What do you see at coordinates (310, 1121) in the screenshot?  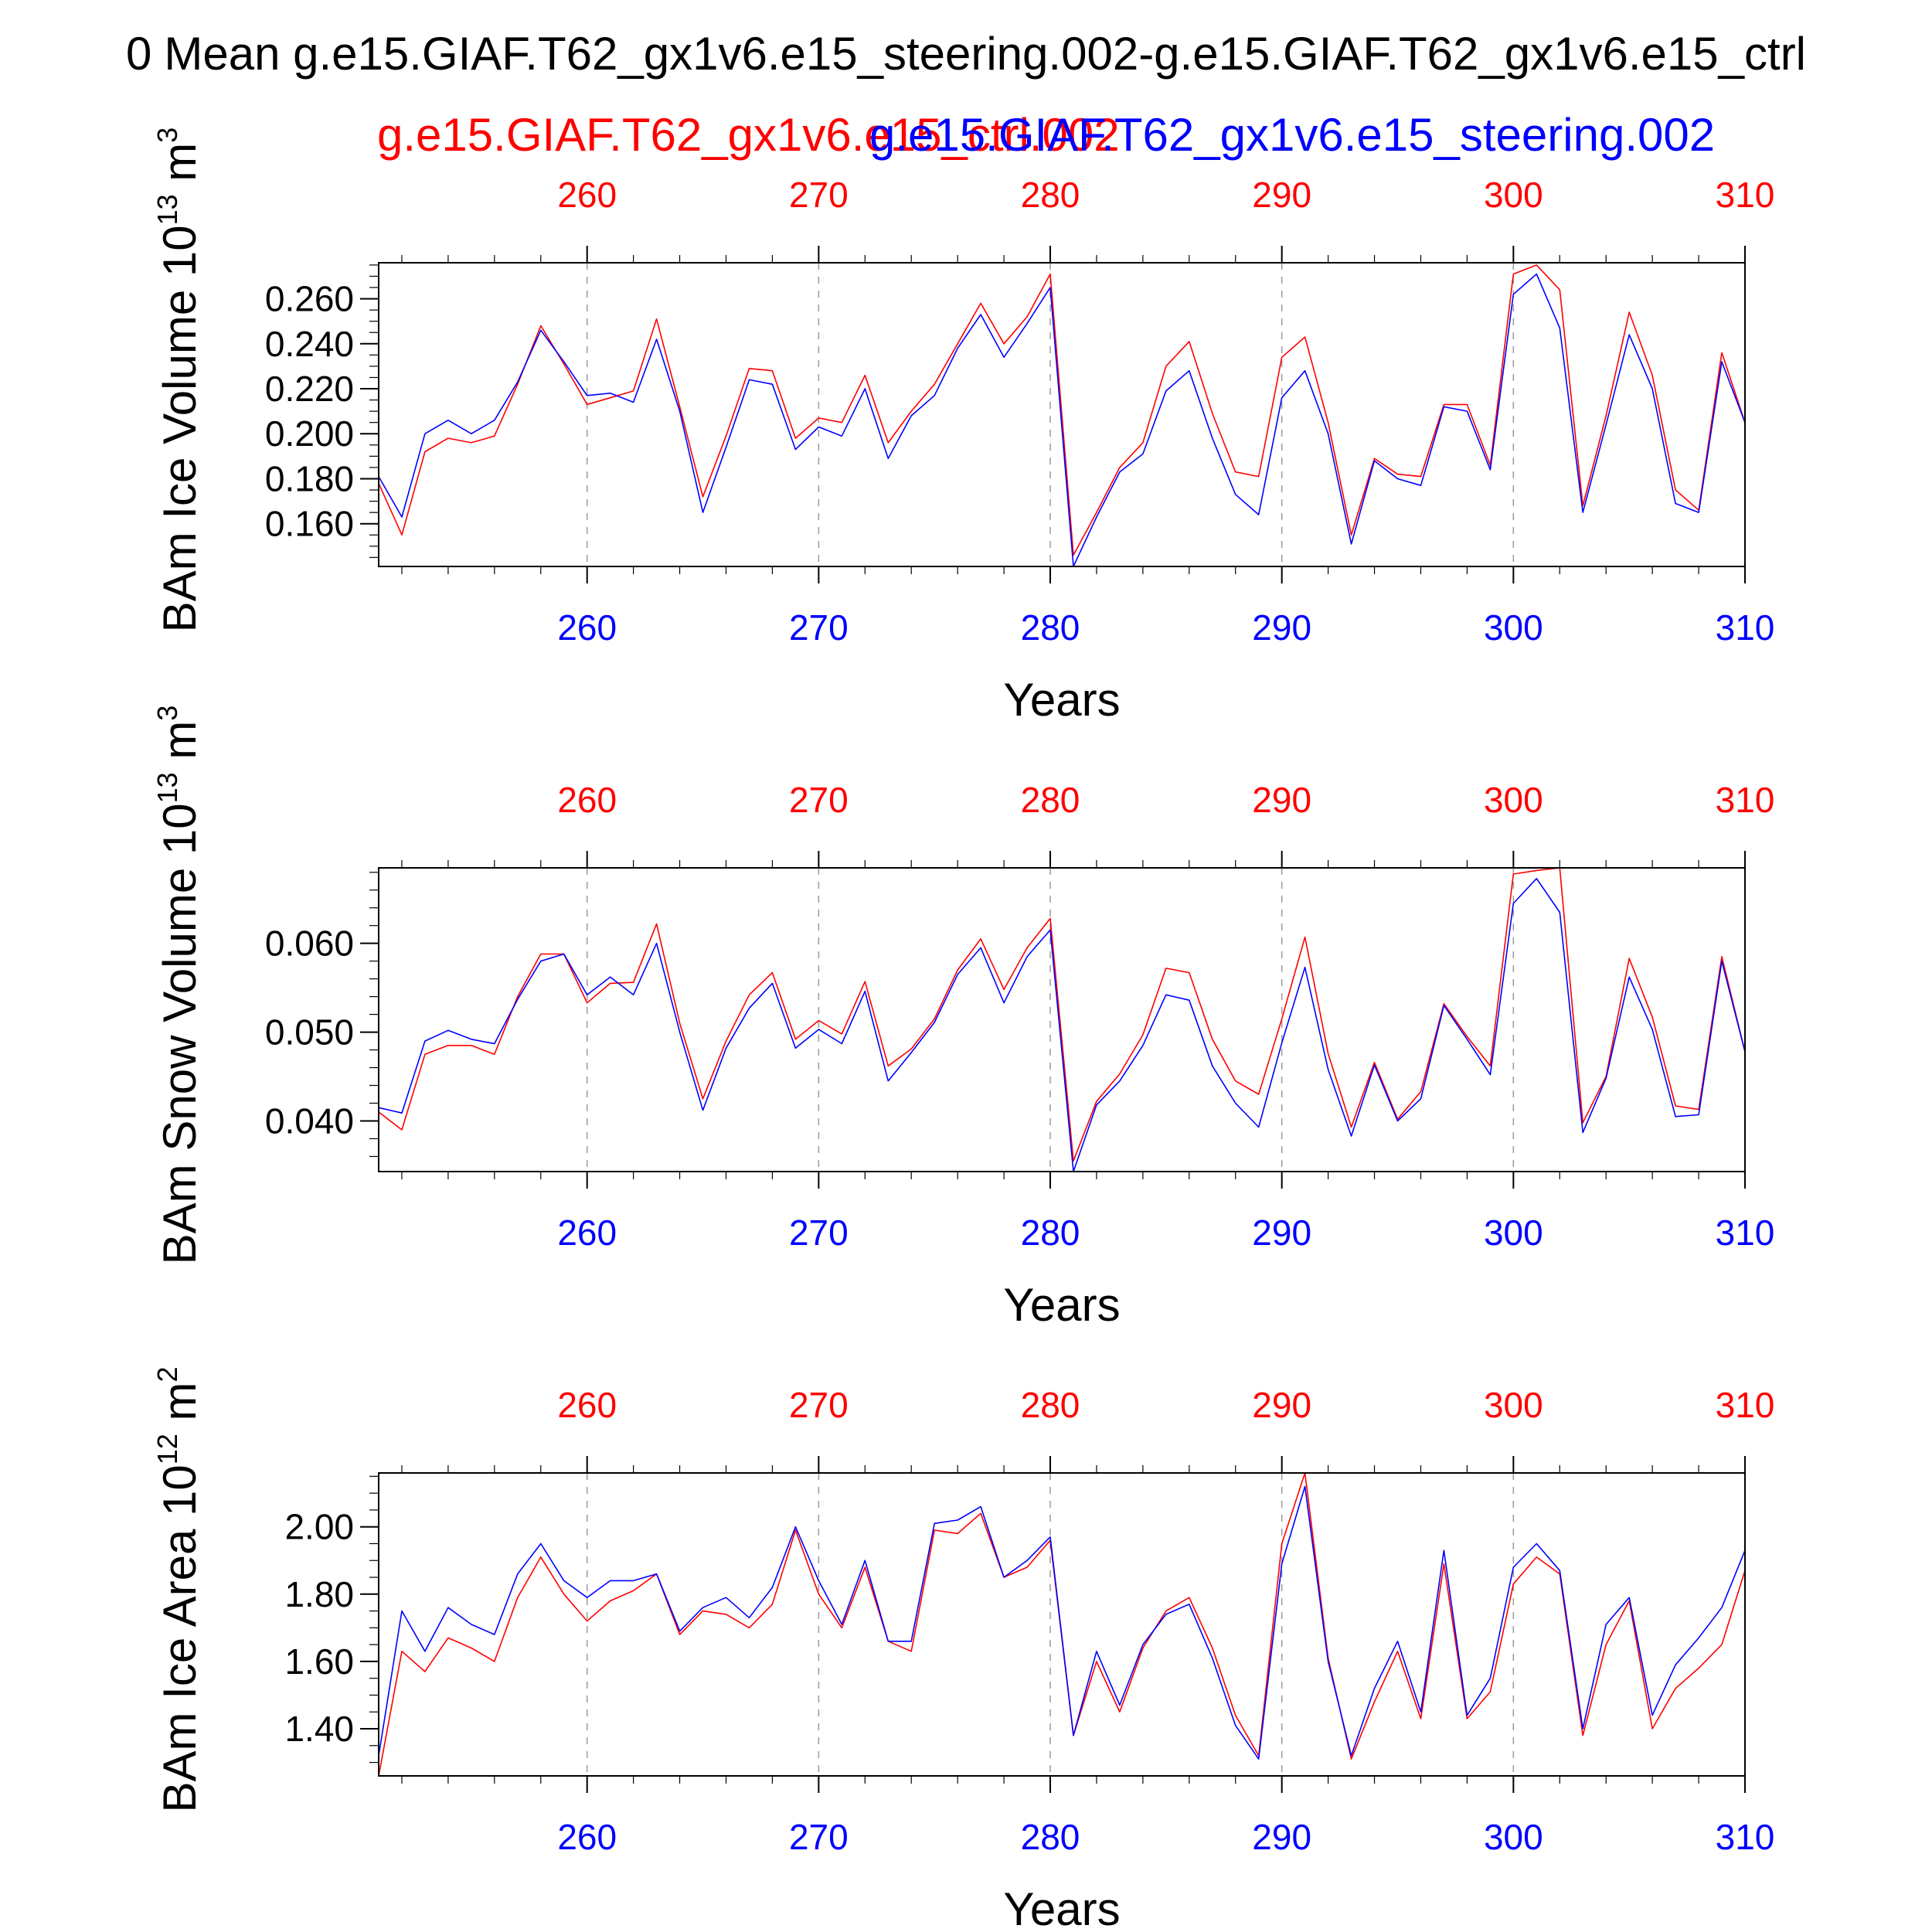 I see `y-tick-label: 0.040` at bounding box center [310, 1121].